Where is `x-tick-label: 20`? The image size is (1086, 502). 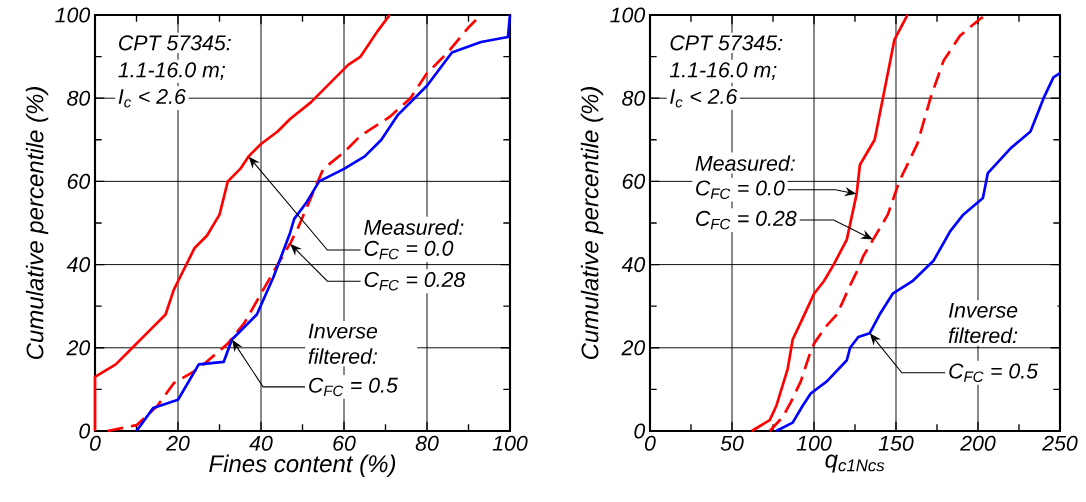 x-tick-label: 20 is located at coordinates (178, 443).